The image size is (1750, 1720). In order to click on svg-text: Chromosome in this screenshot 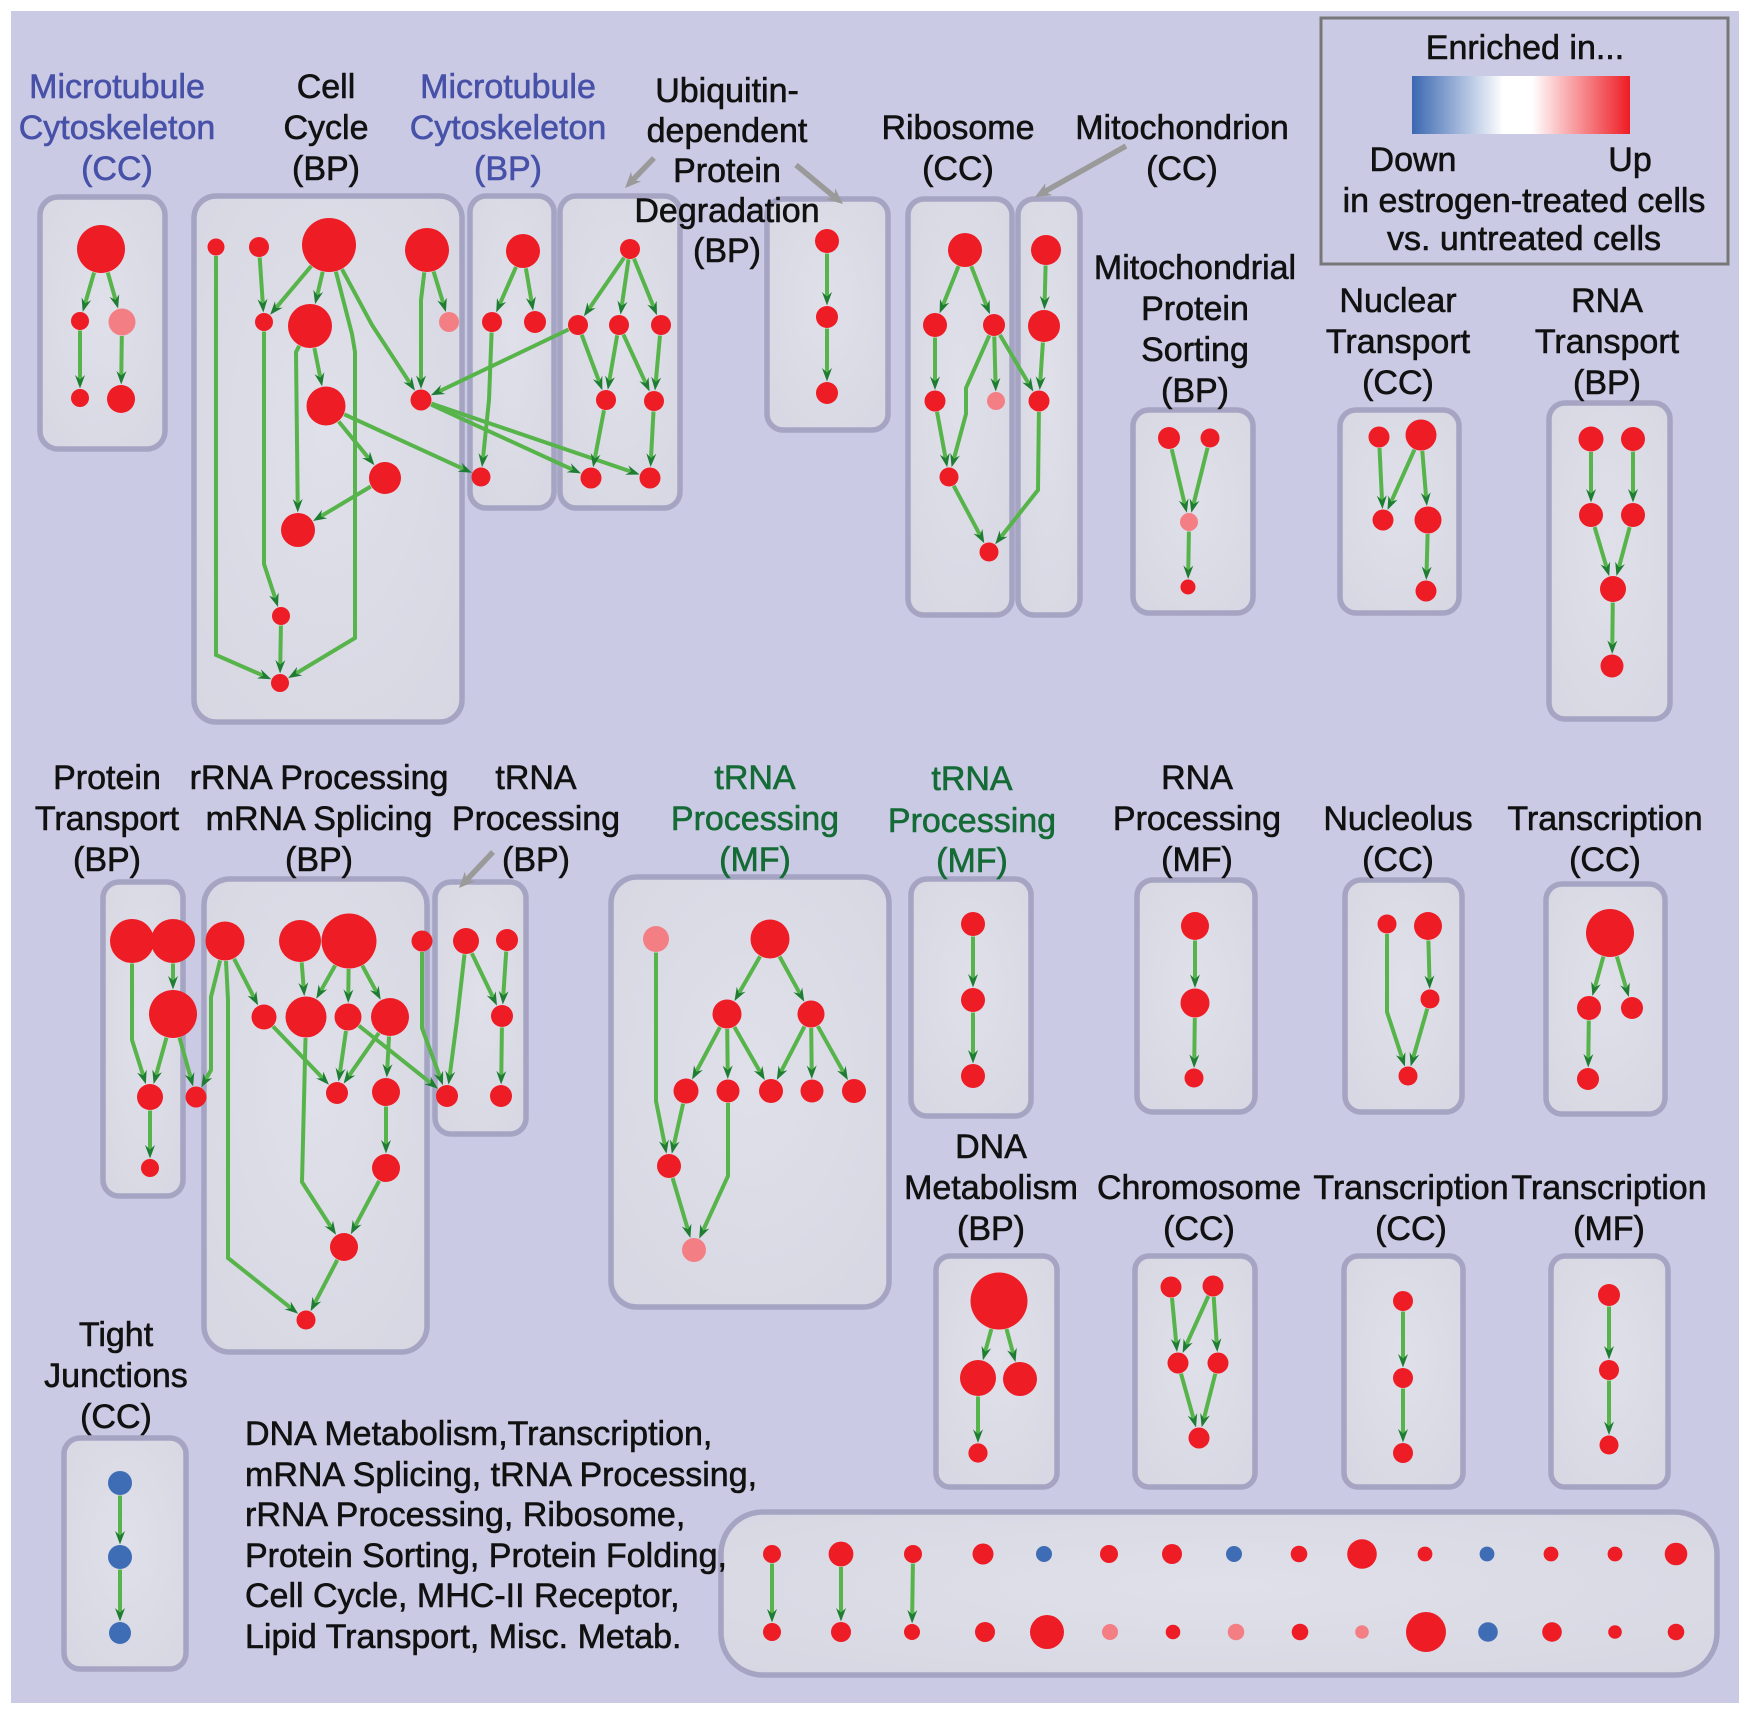, I will do `click(1199, 1188)`.